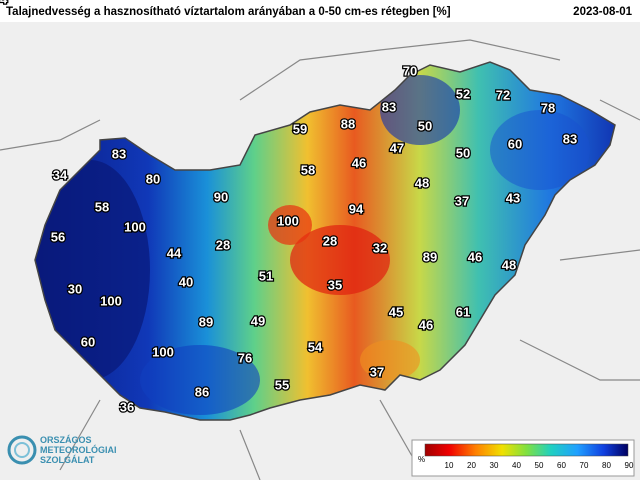 The image size is (640, 480). What do you see at coordinates (58, 236) in the screenshot?
I see `station-value: 56` at bounding box center [58, 236].